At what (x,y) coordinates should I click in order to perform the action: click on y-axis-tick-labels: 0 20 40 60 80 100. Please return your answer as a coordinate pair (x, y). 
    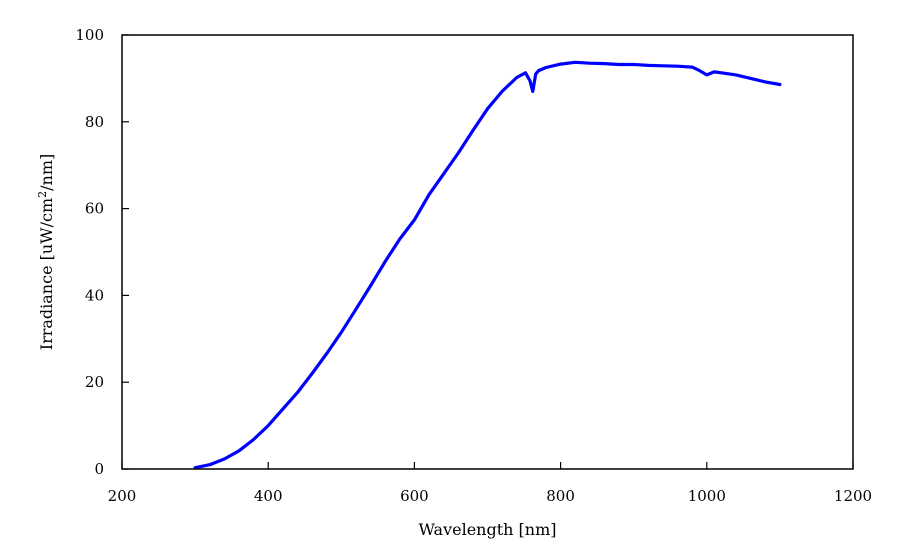
    Looking at the image, I should click on (89, 252).